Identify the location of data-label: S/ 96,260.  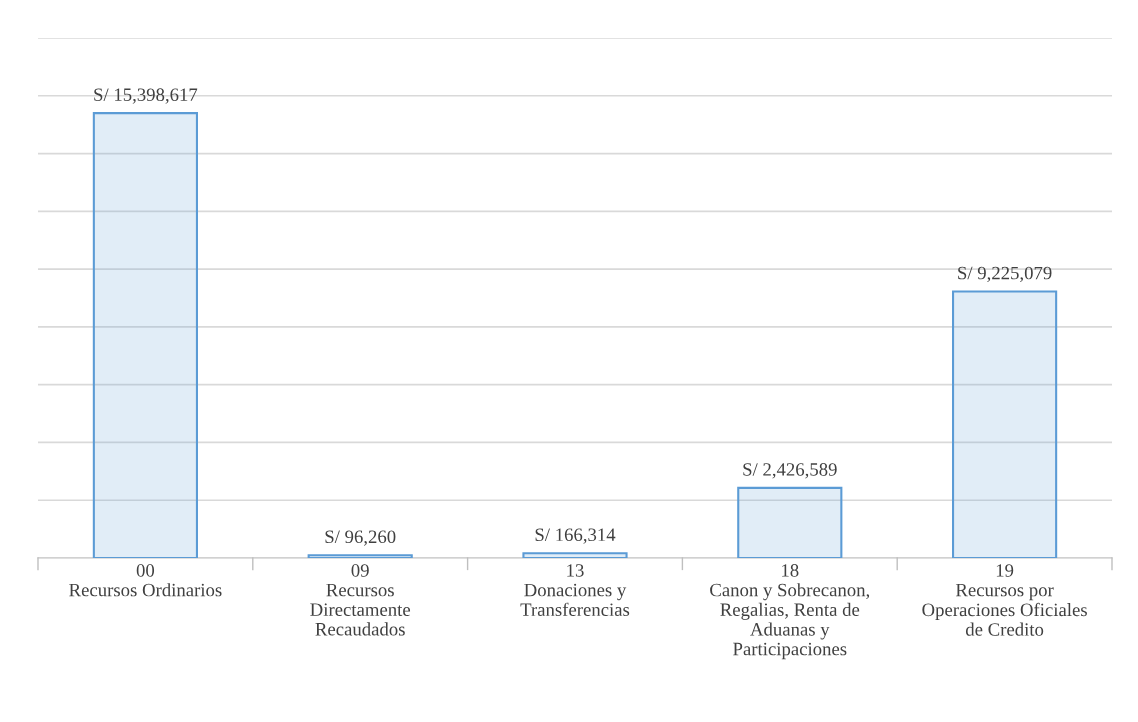
(360, 538).